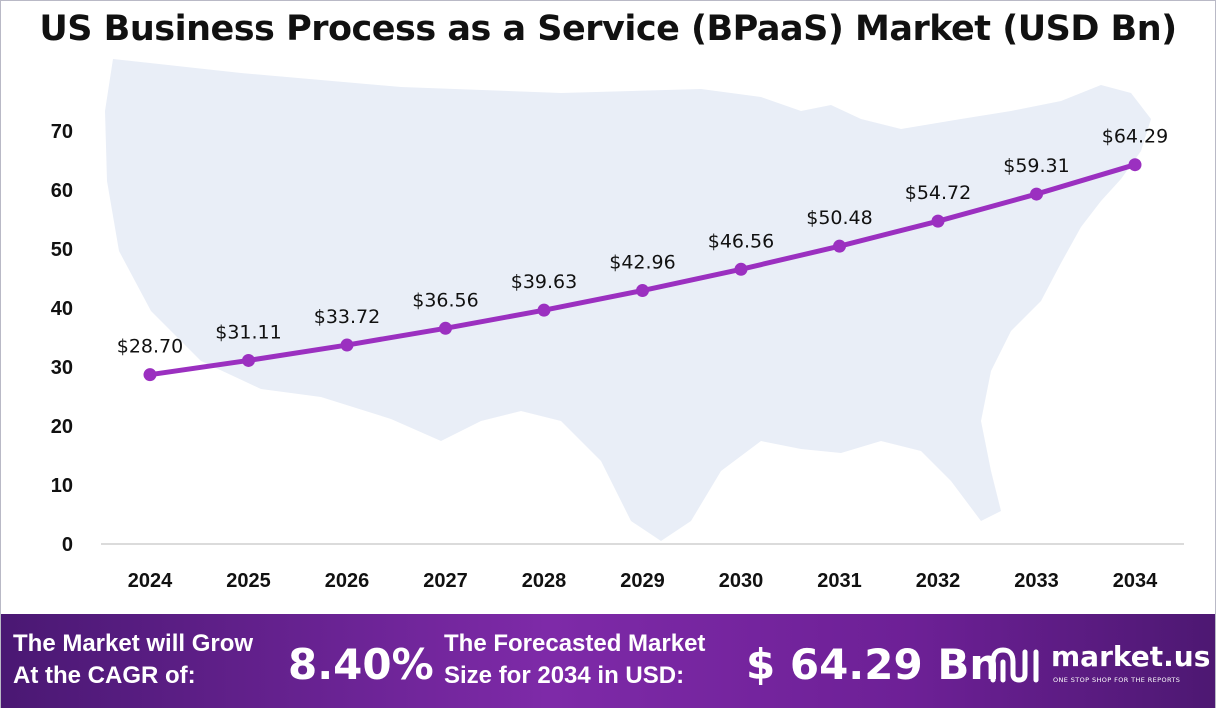 Image resolution: width=1216 pixels, height=708 pixels. Describe the element at coordinates (544, 282) in the screenshot. I see `data-label: $39.63` at that location.